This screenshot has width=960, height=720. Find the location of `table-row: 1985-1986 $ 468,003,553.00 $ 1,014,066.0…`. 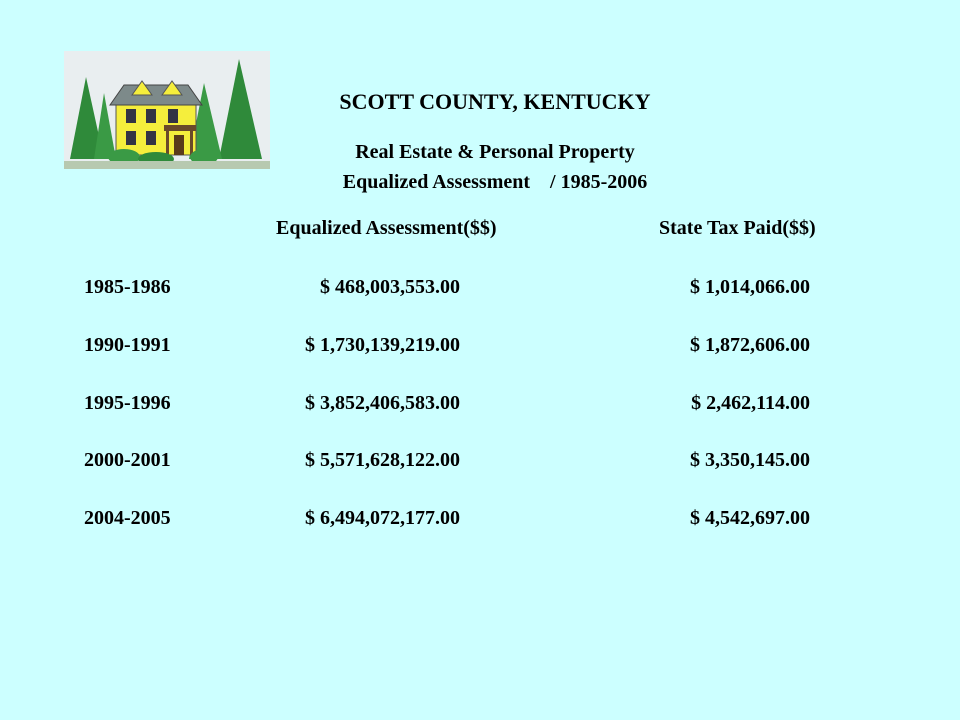

table-row: 1985-1986 $ 468,003,553.00 $ 1,014,066.0… is located at coordinates (480, 289).